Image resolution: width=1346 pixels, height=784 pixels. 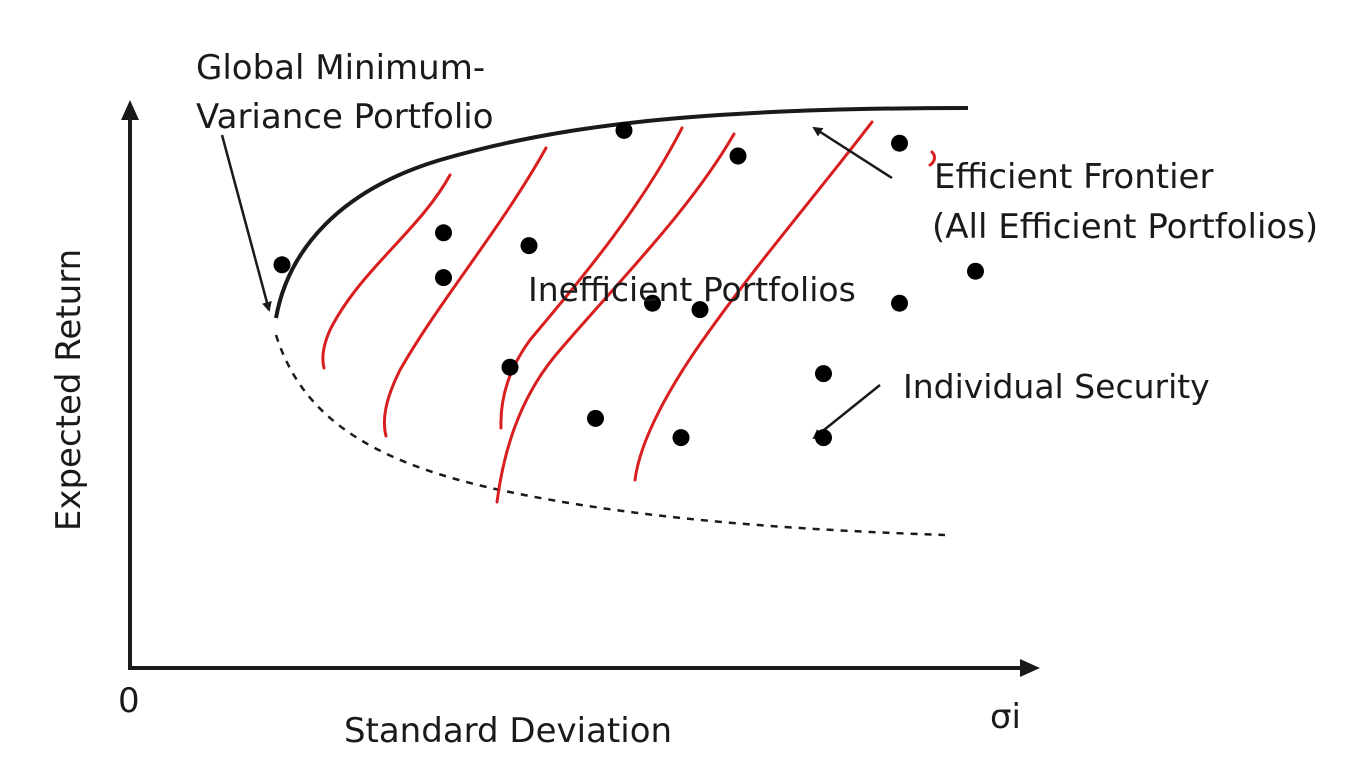 I want to click on y-axis-label: Expected Return, so click(x=69, y=390).